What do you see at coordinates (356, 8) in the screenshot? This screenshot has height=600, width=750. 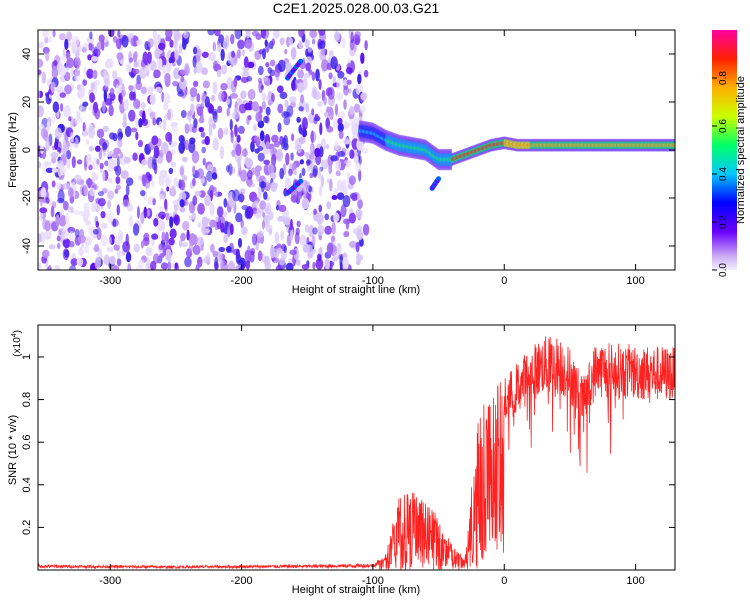 I see `figure-title: C2E1.2025.028.00.03.G21` at bounding box center [356, 8].